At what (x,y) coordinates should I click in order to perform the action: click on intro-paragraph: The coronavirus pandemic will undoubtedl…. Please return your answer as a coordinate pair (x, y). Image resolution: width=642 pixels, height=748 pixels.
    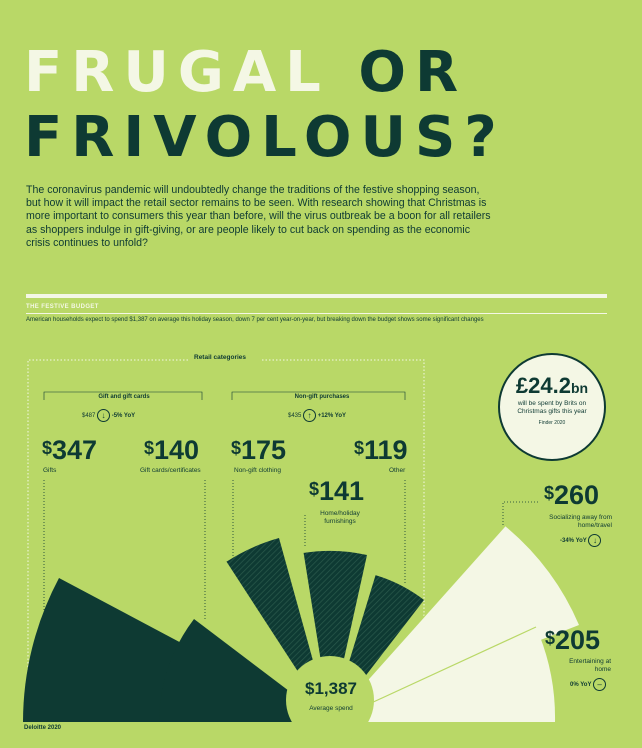
    Looking at the image, I should click on (258, 216).